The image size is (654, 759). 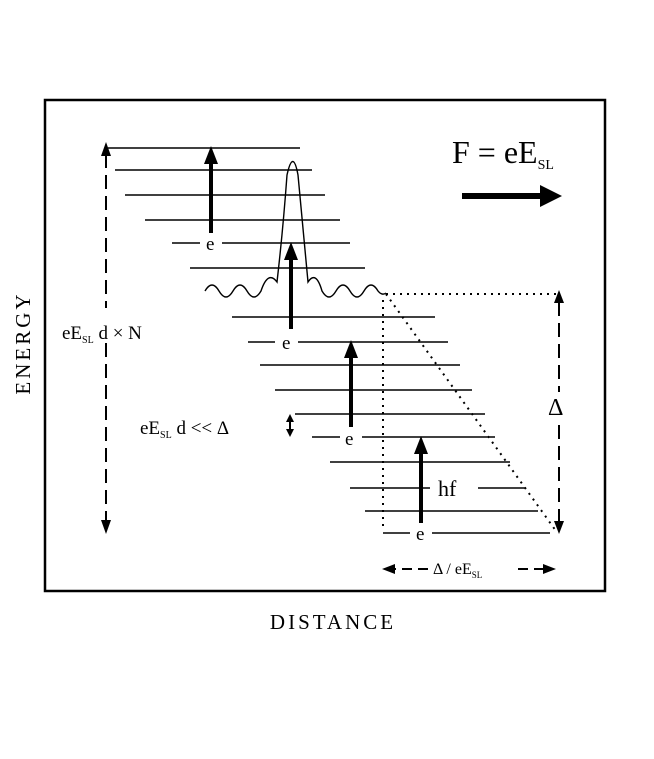 What do you see at coordinates (333, 622) in the screenshot?
I see `x-axis-label: DISTANCE` at bounding box center [333, 622].